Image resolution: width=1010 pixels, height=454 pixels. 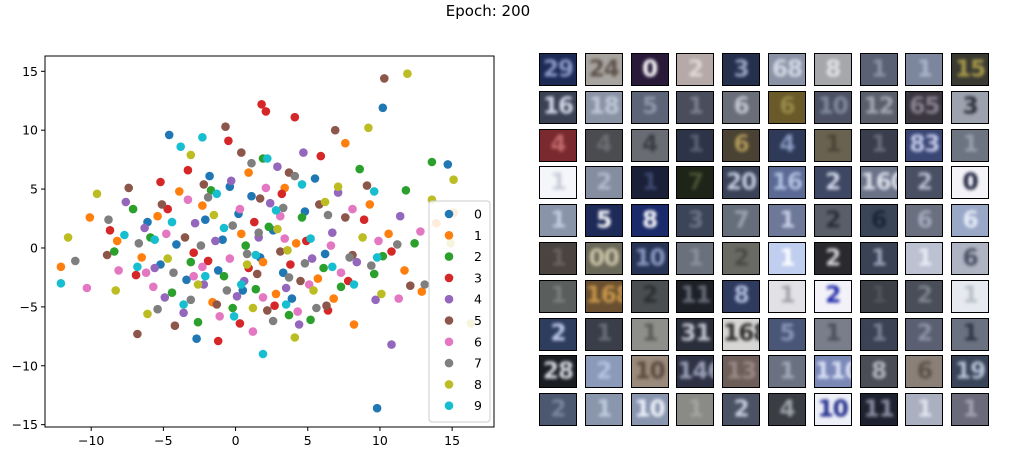 I want to click on sample-image-digits: 83, so click(x=924, y=144).